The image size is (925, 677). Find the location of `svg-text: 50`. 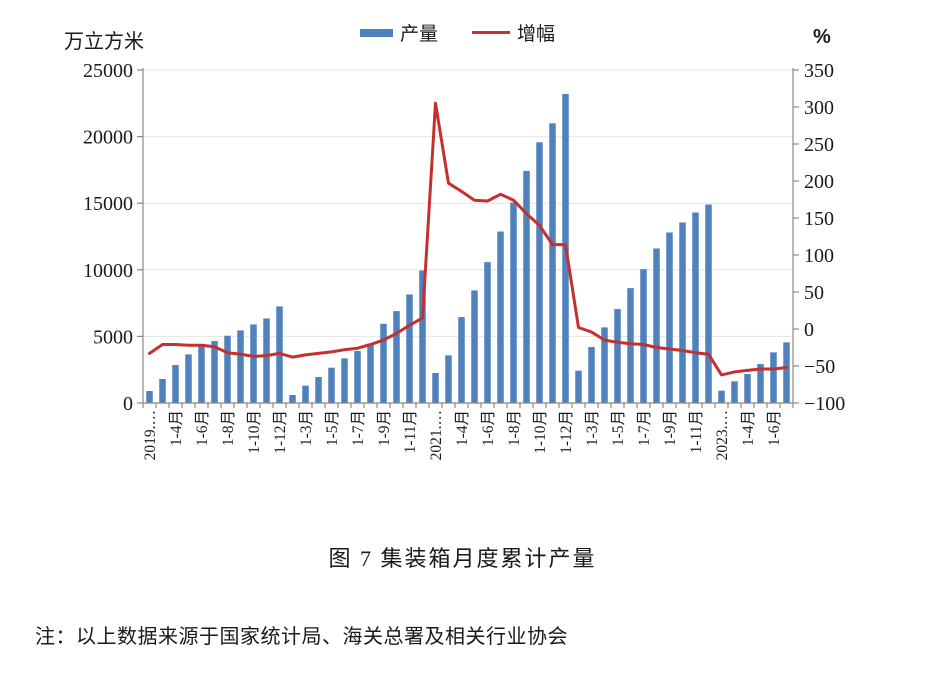

svg-text: 50 is located at coordinates (814, 293).